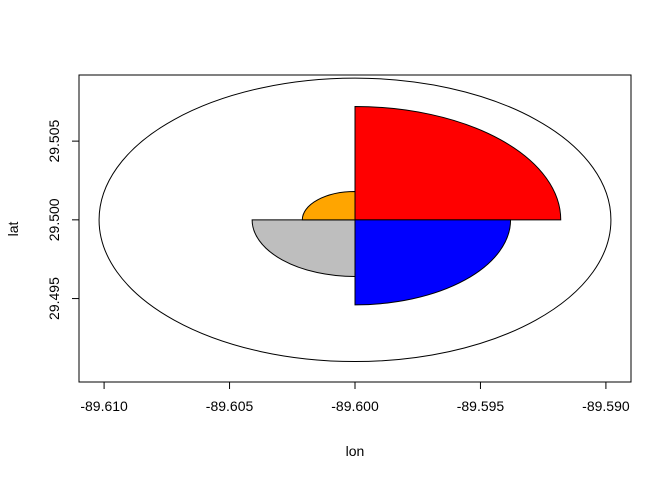 The width and height of the screenshot is (672, 480). What do you see at coordinates (54, 298) in the screenshot?
I see `y-tick-label: 29.495` at bounding box center [54, 298].